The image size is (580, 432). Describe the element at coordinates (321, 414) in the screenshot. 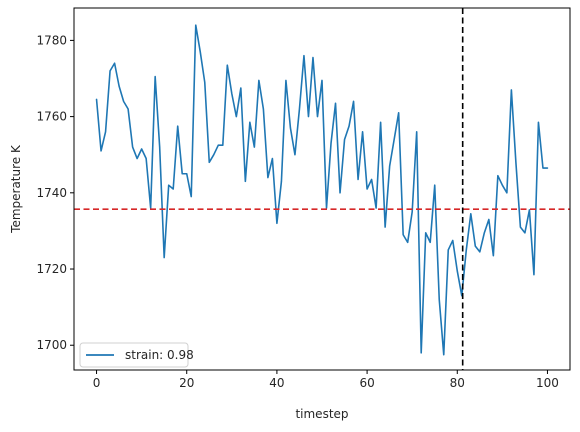

I see `x-axis-label: timestep` at that location.